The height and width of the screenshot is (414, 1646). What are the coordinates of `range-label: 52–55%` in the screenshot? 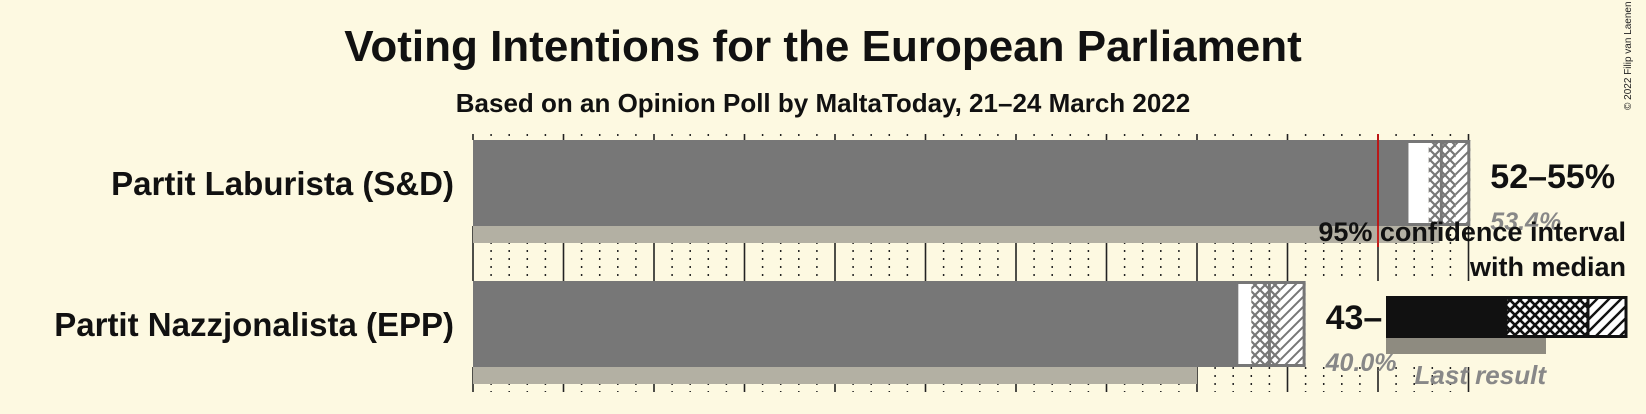 It's located at (1552, 177).